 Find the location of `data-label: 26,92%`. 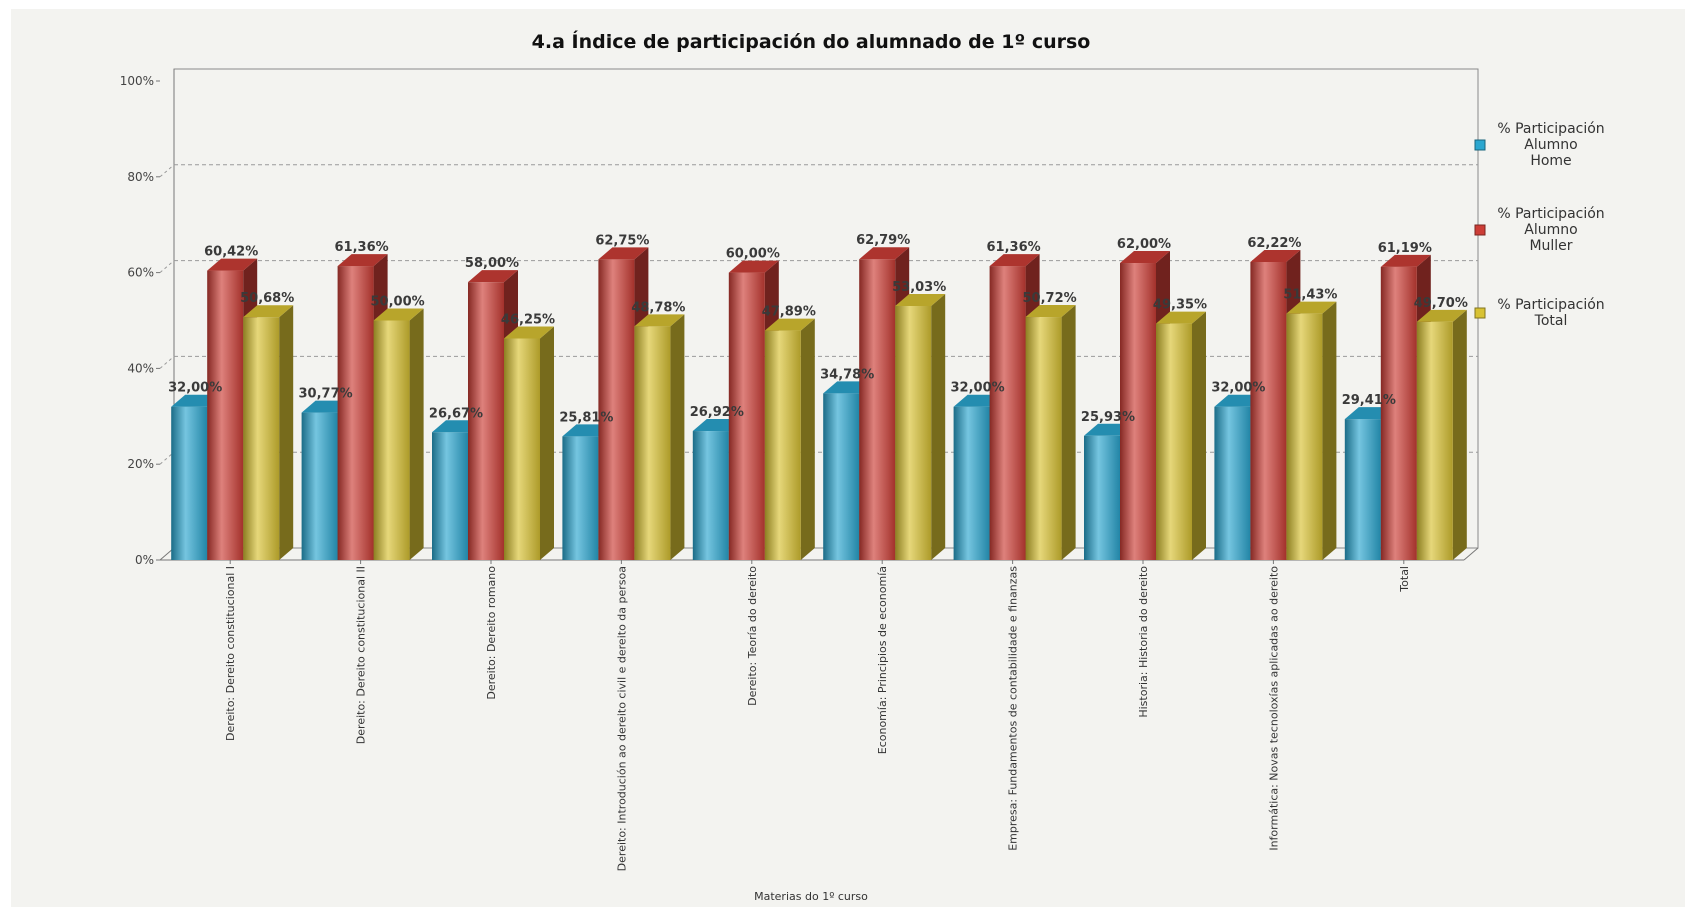

data-label: 26,92% is located at coordinates (717, 412).